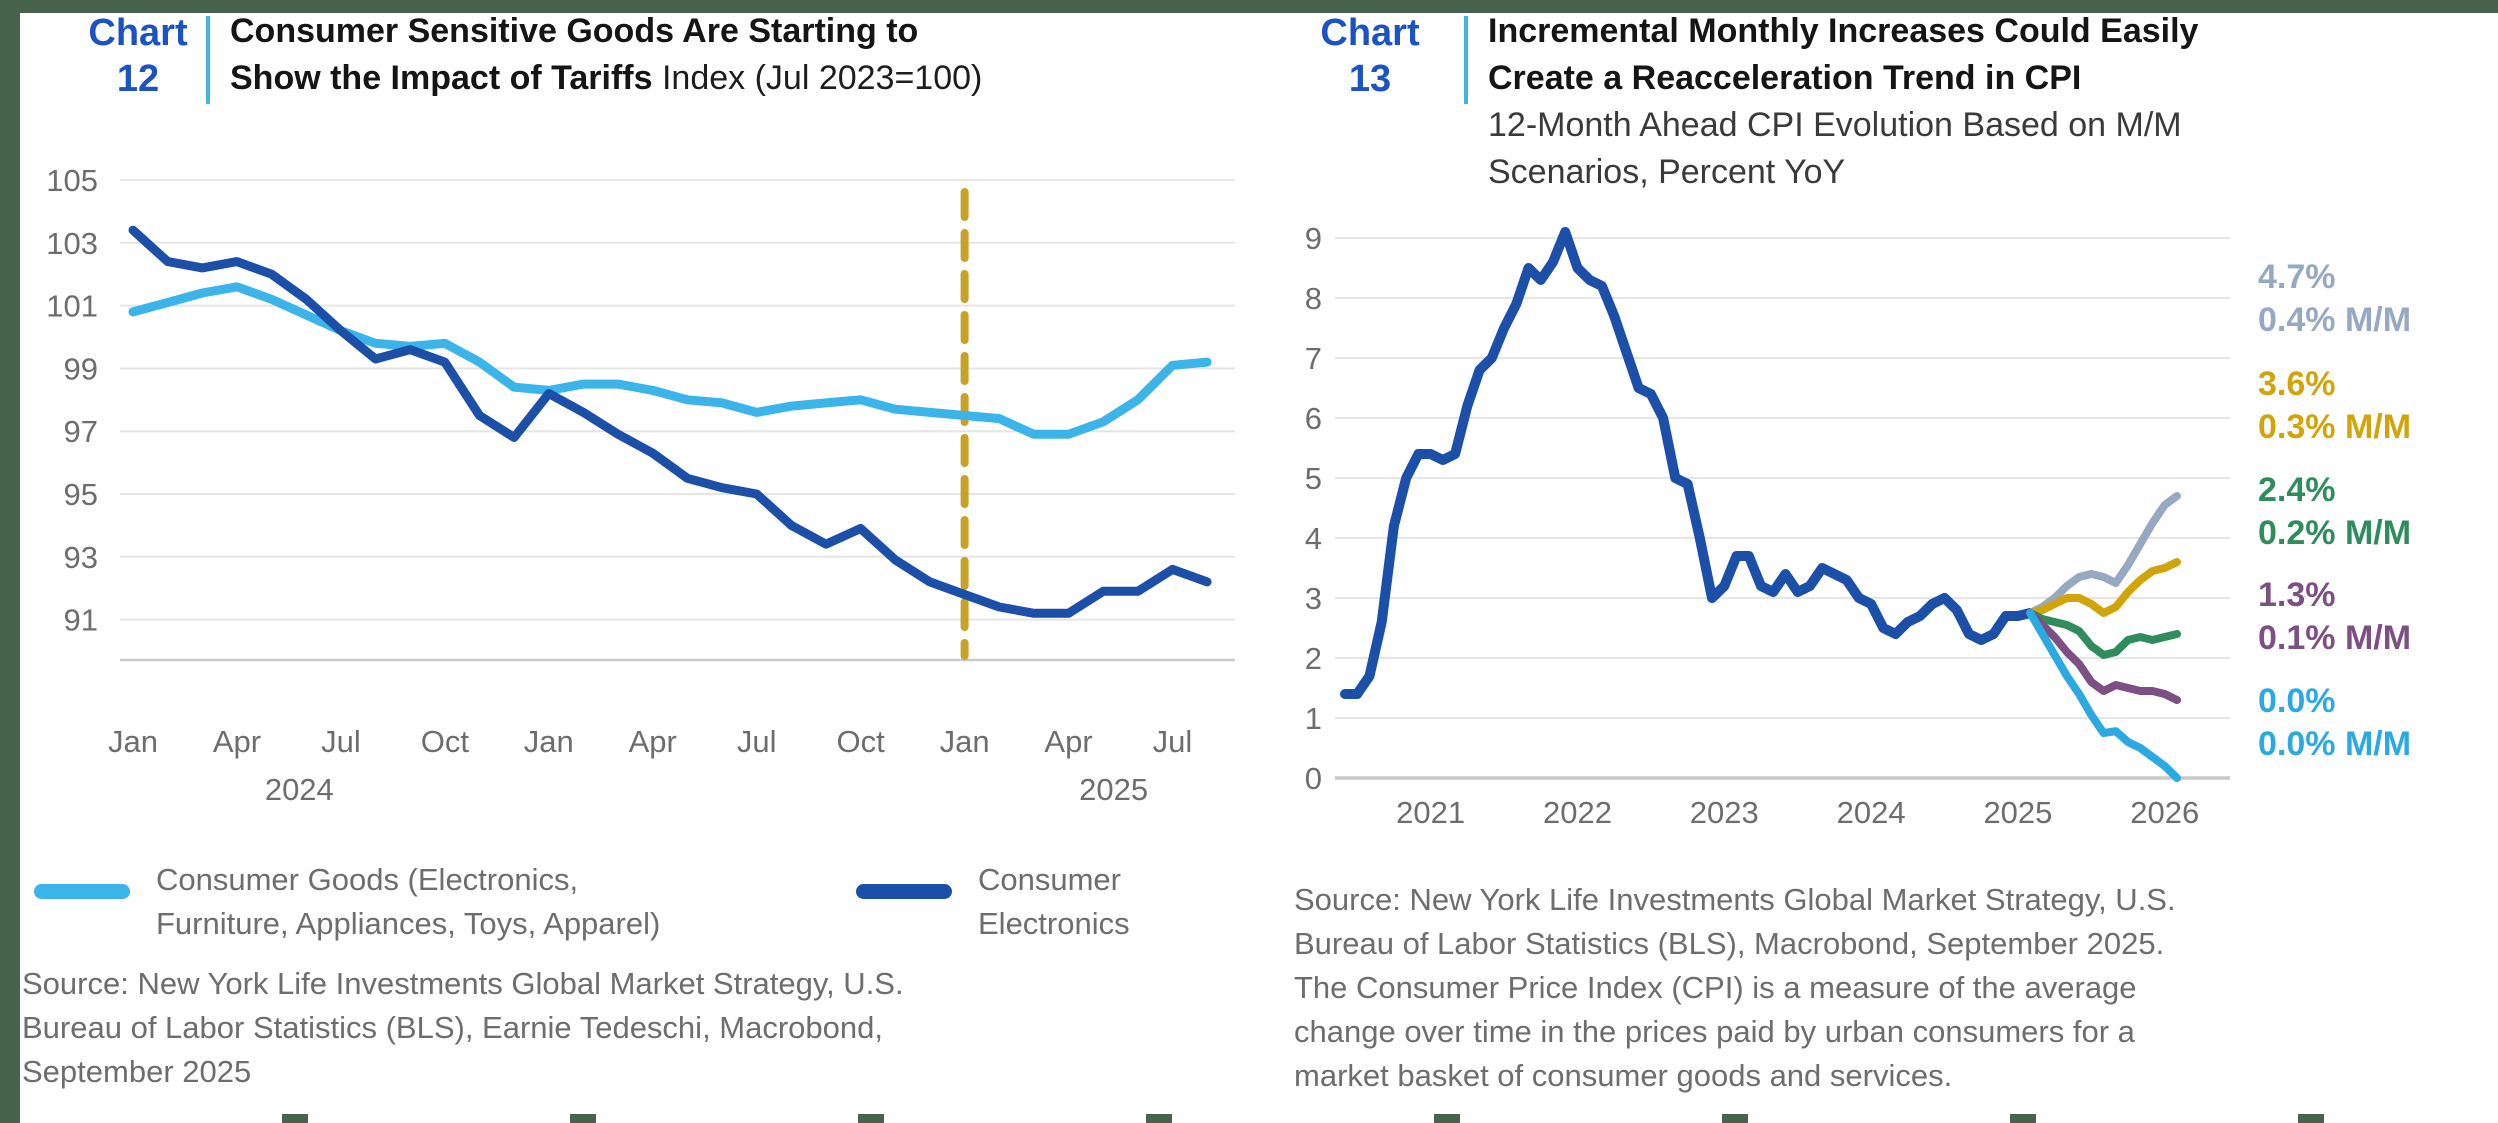 The width and height of the screenshot is (2498, 1123). What do you see at coordinates (81, 557) in the screenshot?
I see `svg-text: 93` at bounding box center [81, 557].